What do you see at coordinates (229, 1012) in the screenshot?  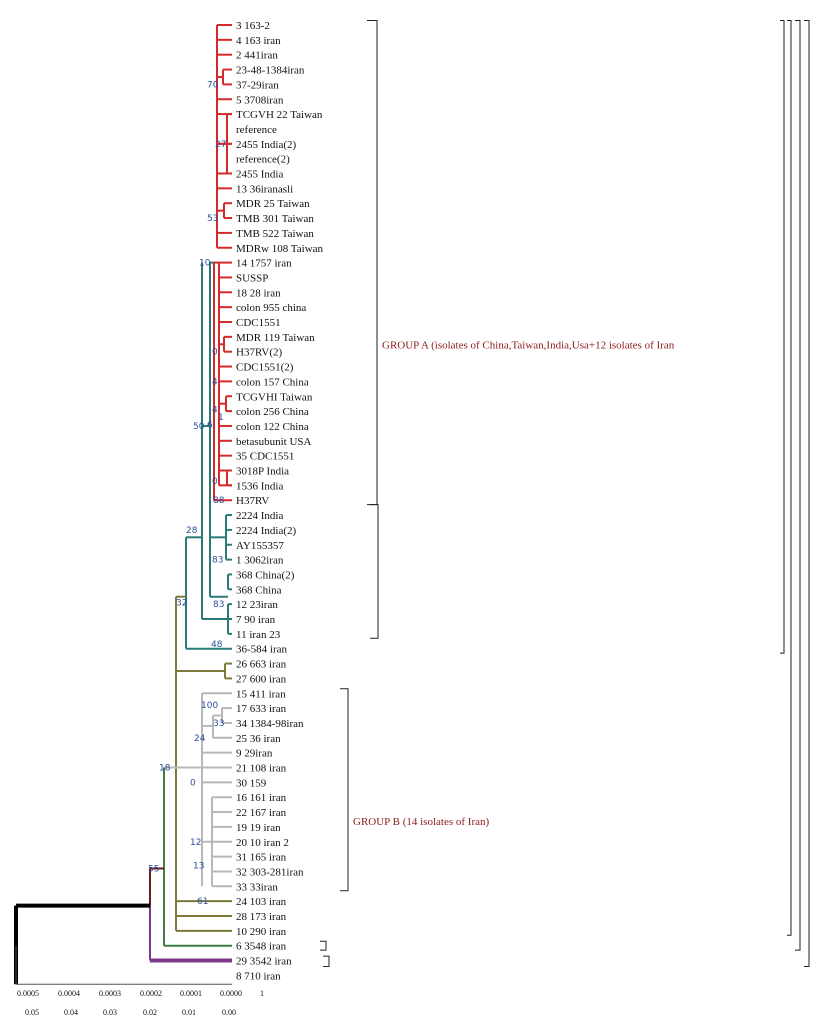 I see `scale-tick-bottom: 0.00` at bounding box center [229, 1012].